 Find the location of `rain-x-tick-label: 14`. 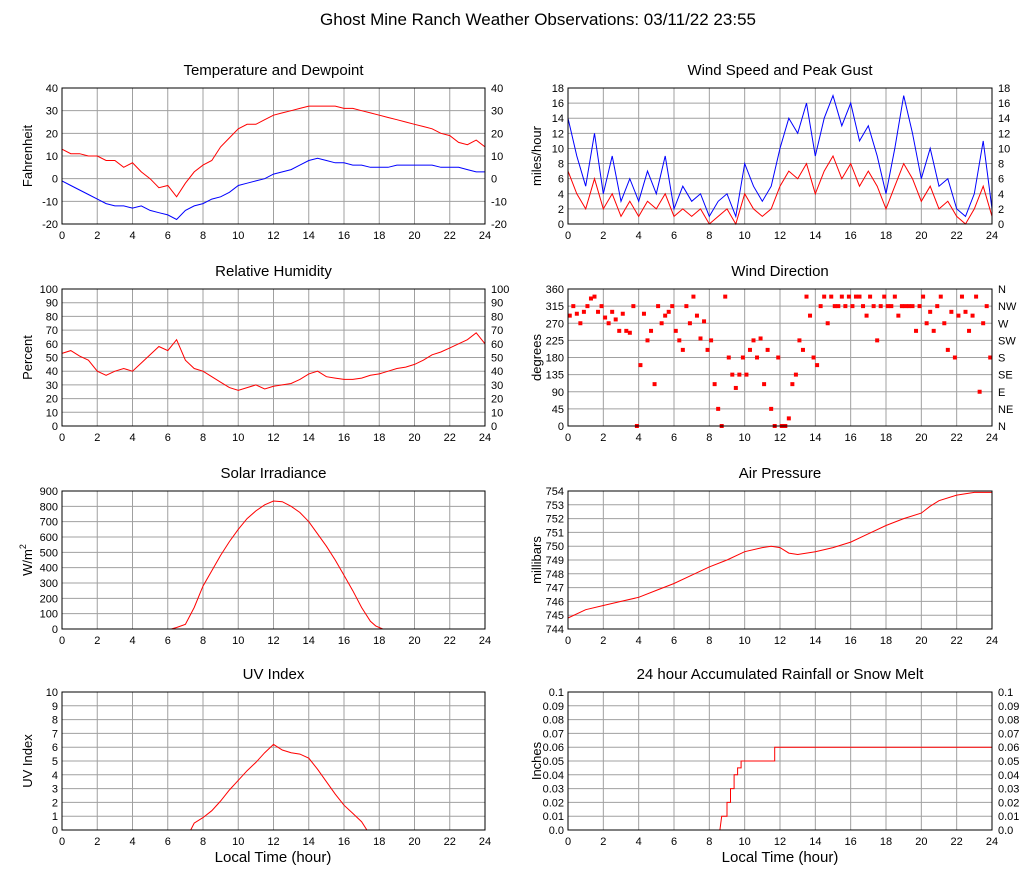

rain-x-tick-label: 14 is located at coordinates (815, 842).